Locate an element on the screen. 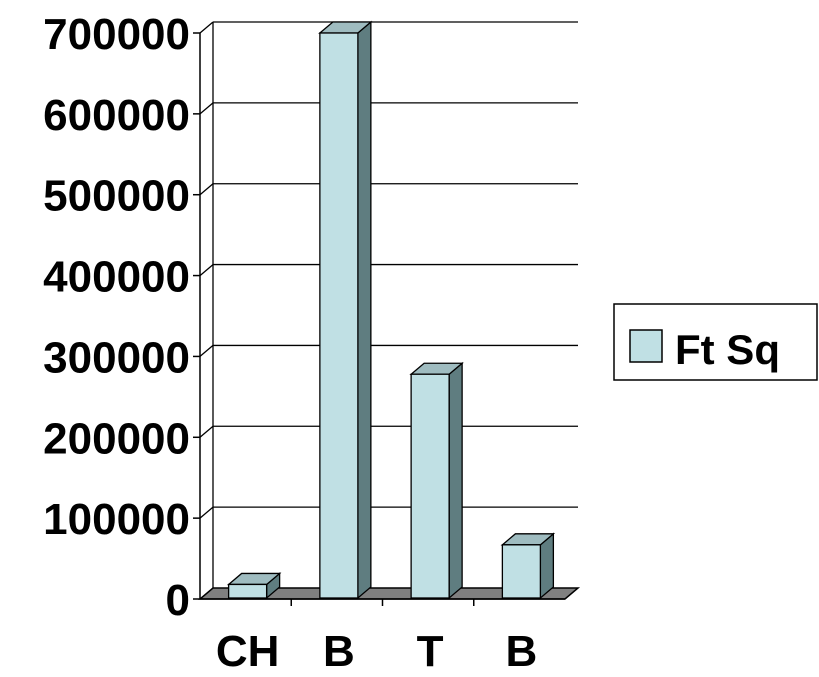 The width and height of the screenshot is (819, 677). y-tick-label: 0 is located at coordinates (178, 600).